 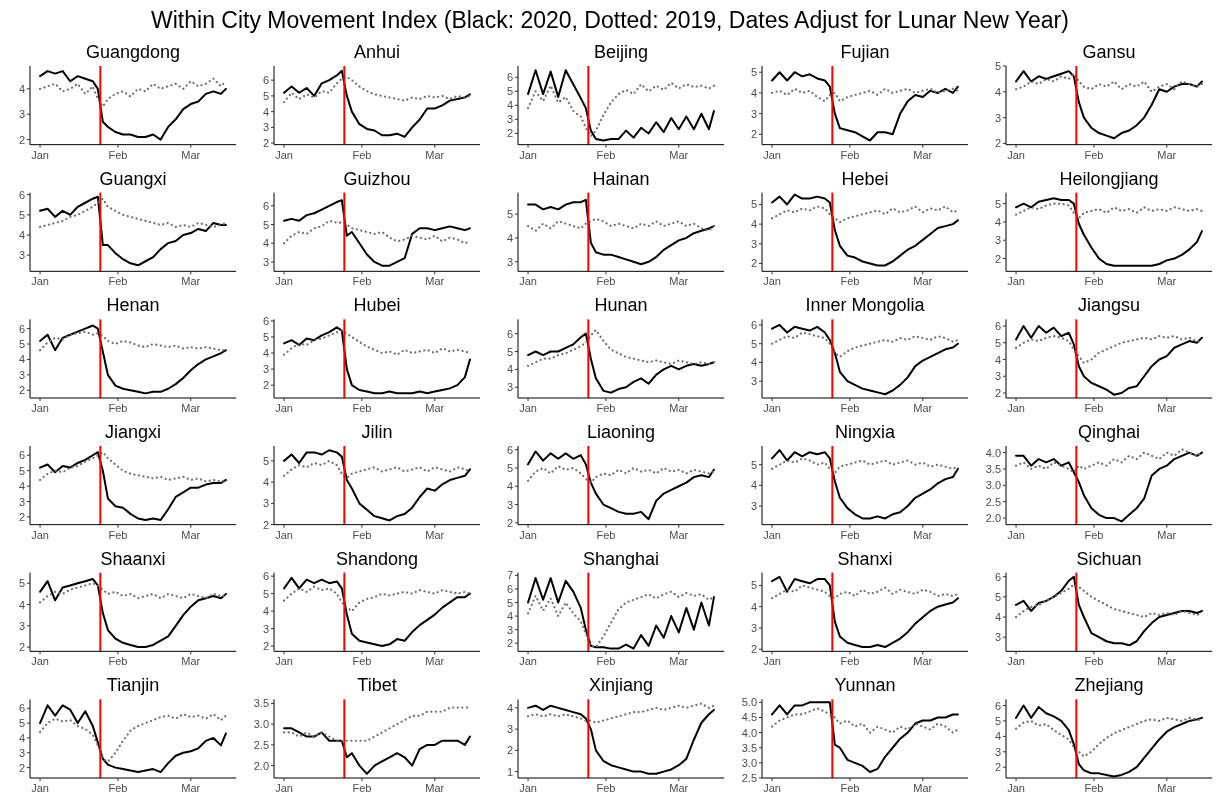 What do you see at coordinates (610, 20) in the screenshot?
I see `text: Within City Movement Index (Black: 2020, Dotted: 2019, Dates Adjust for Lunar New Year)` at bounding box center [610, 20].